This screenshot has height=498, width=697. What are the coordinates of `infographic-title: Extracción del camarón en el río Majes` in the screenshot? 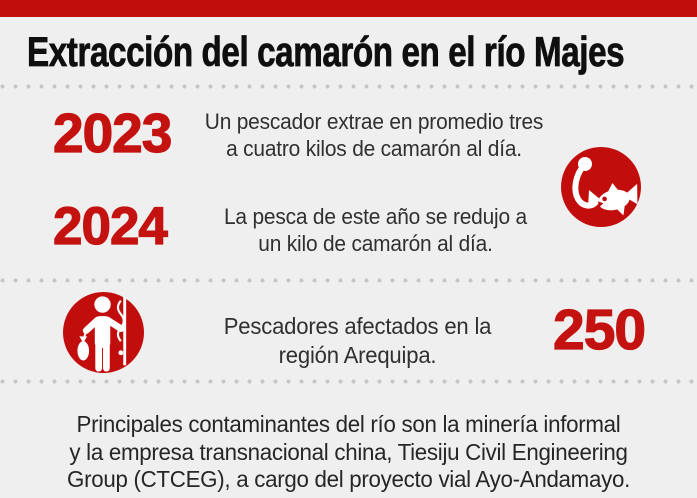 It's located at (362, 51).